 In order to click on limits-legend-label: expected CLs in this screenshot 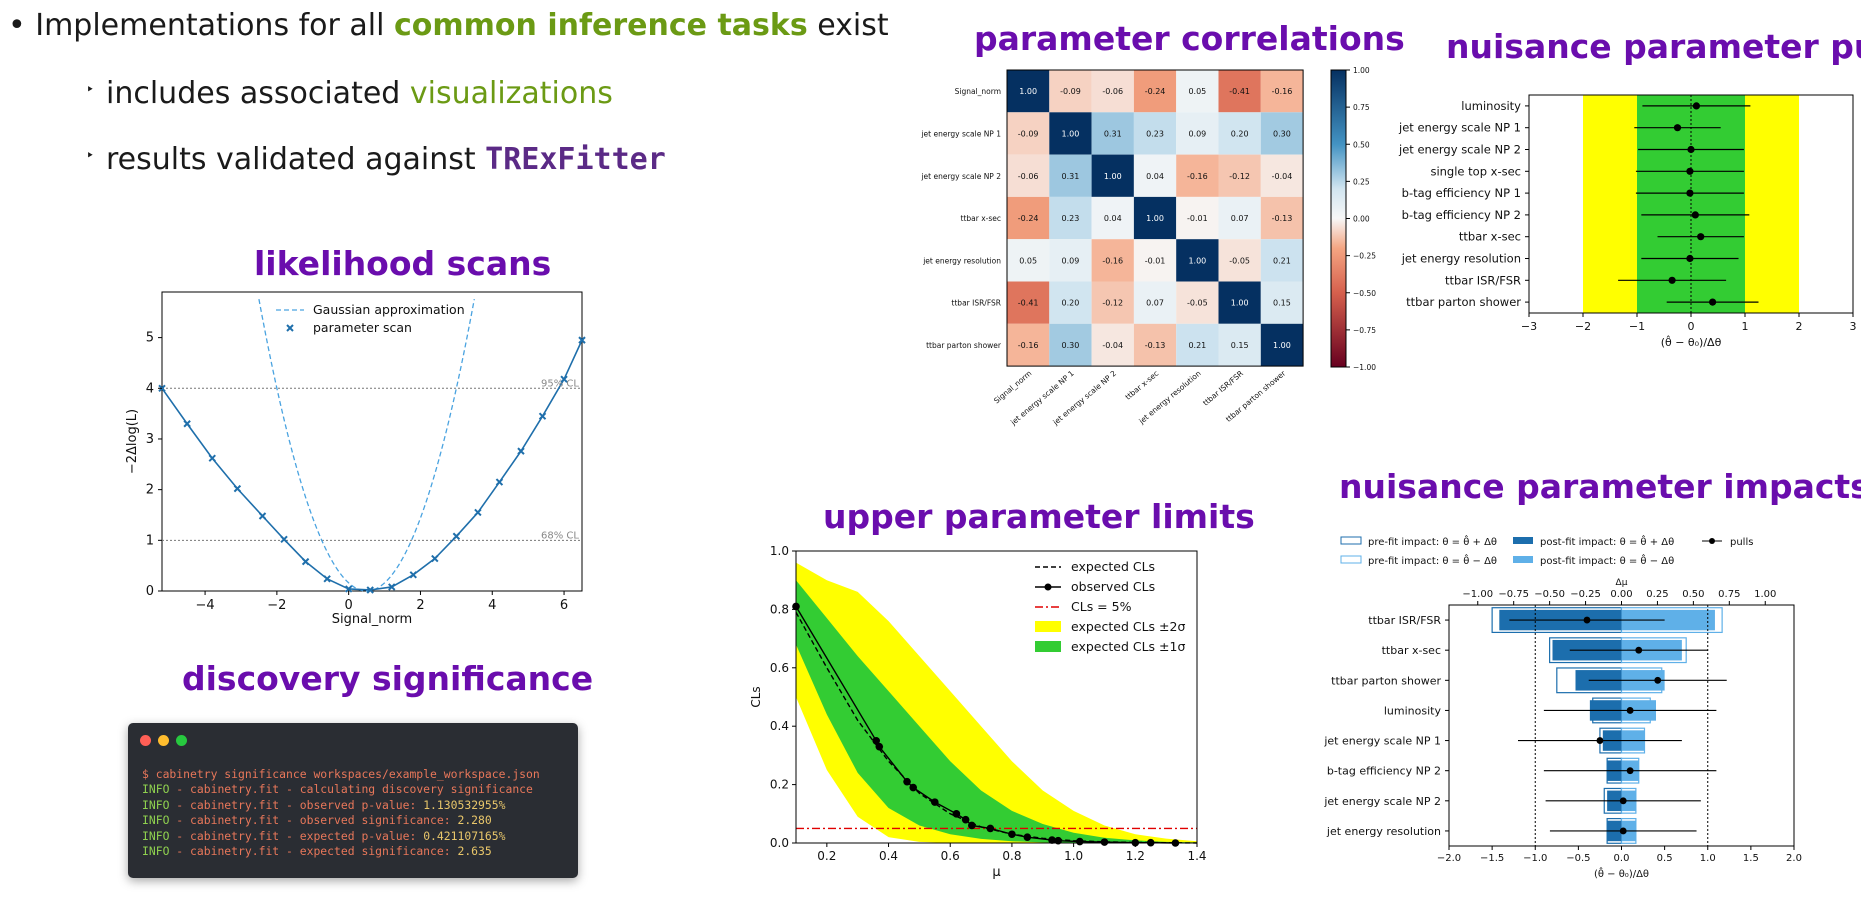, I will do `click(1113, 566)`.